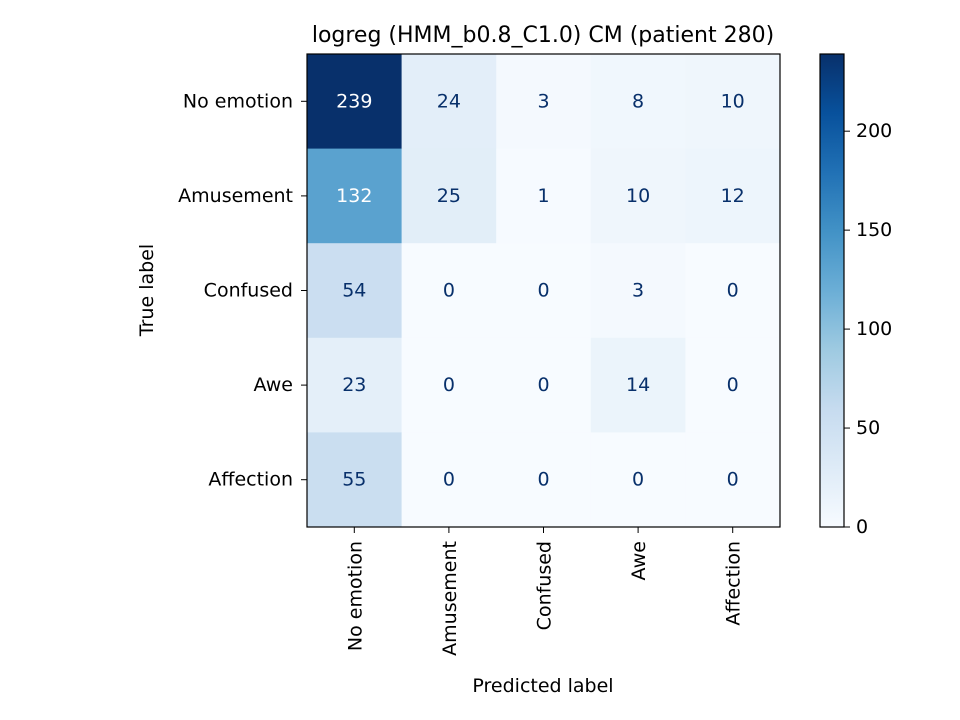  I want to click on cell-value-label: 55, so click(354, 480).